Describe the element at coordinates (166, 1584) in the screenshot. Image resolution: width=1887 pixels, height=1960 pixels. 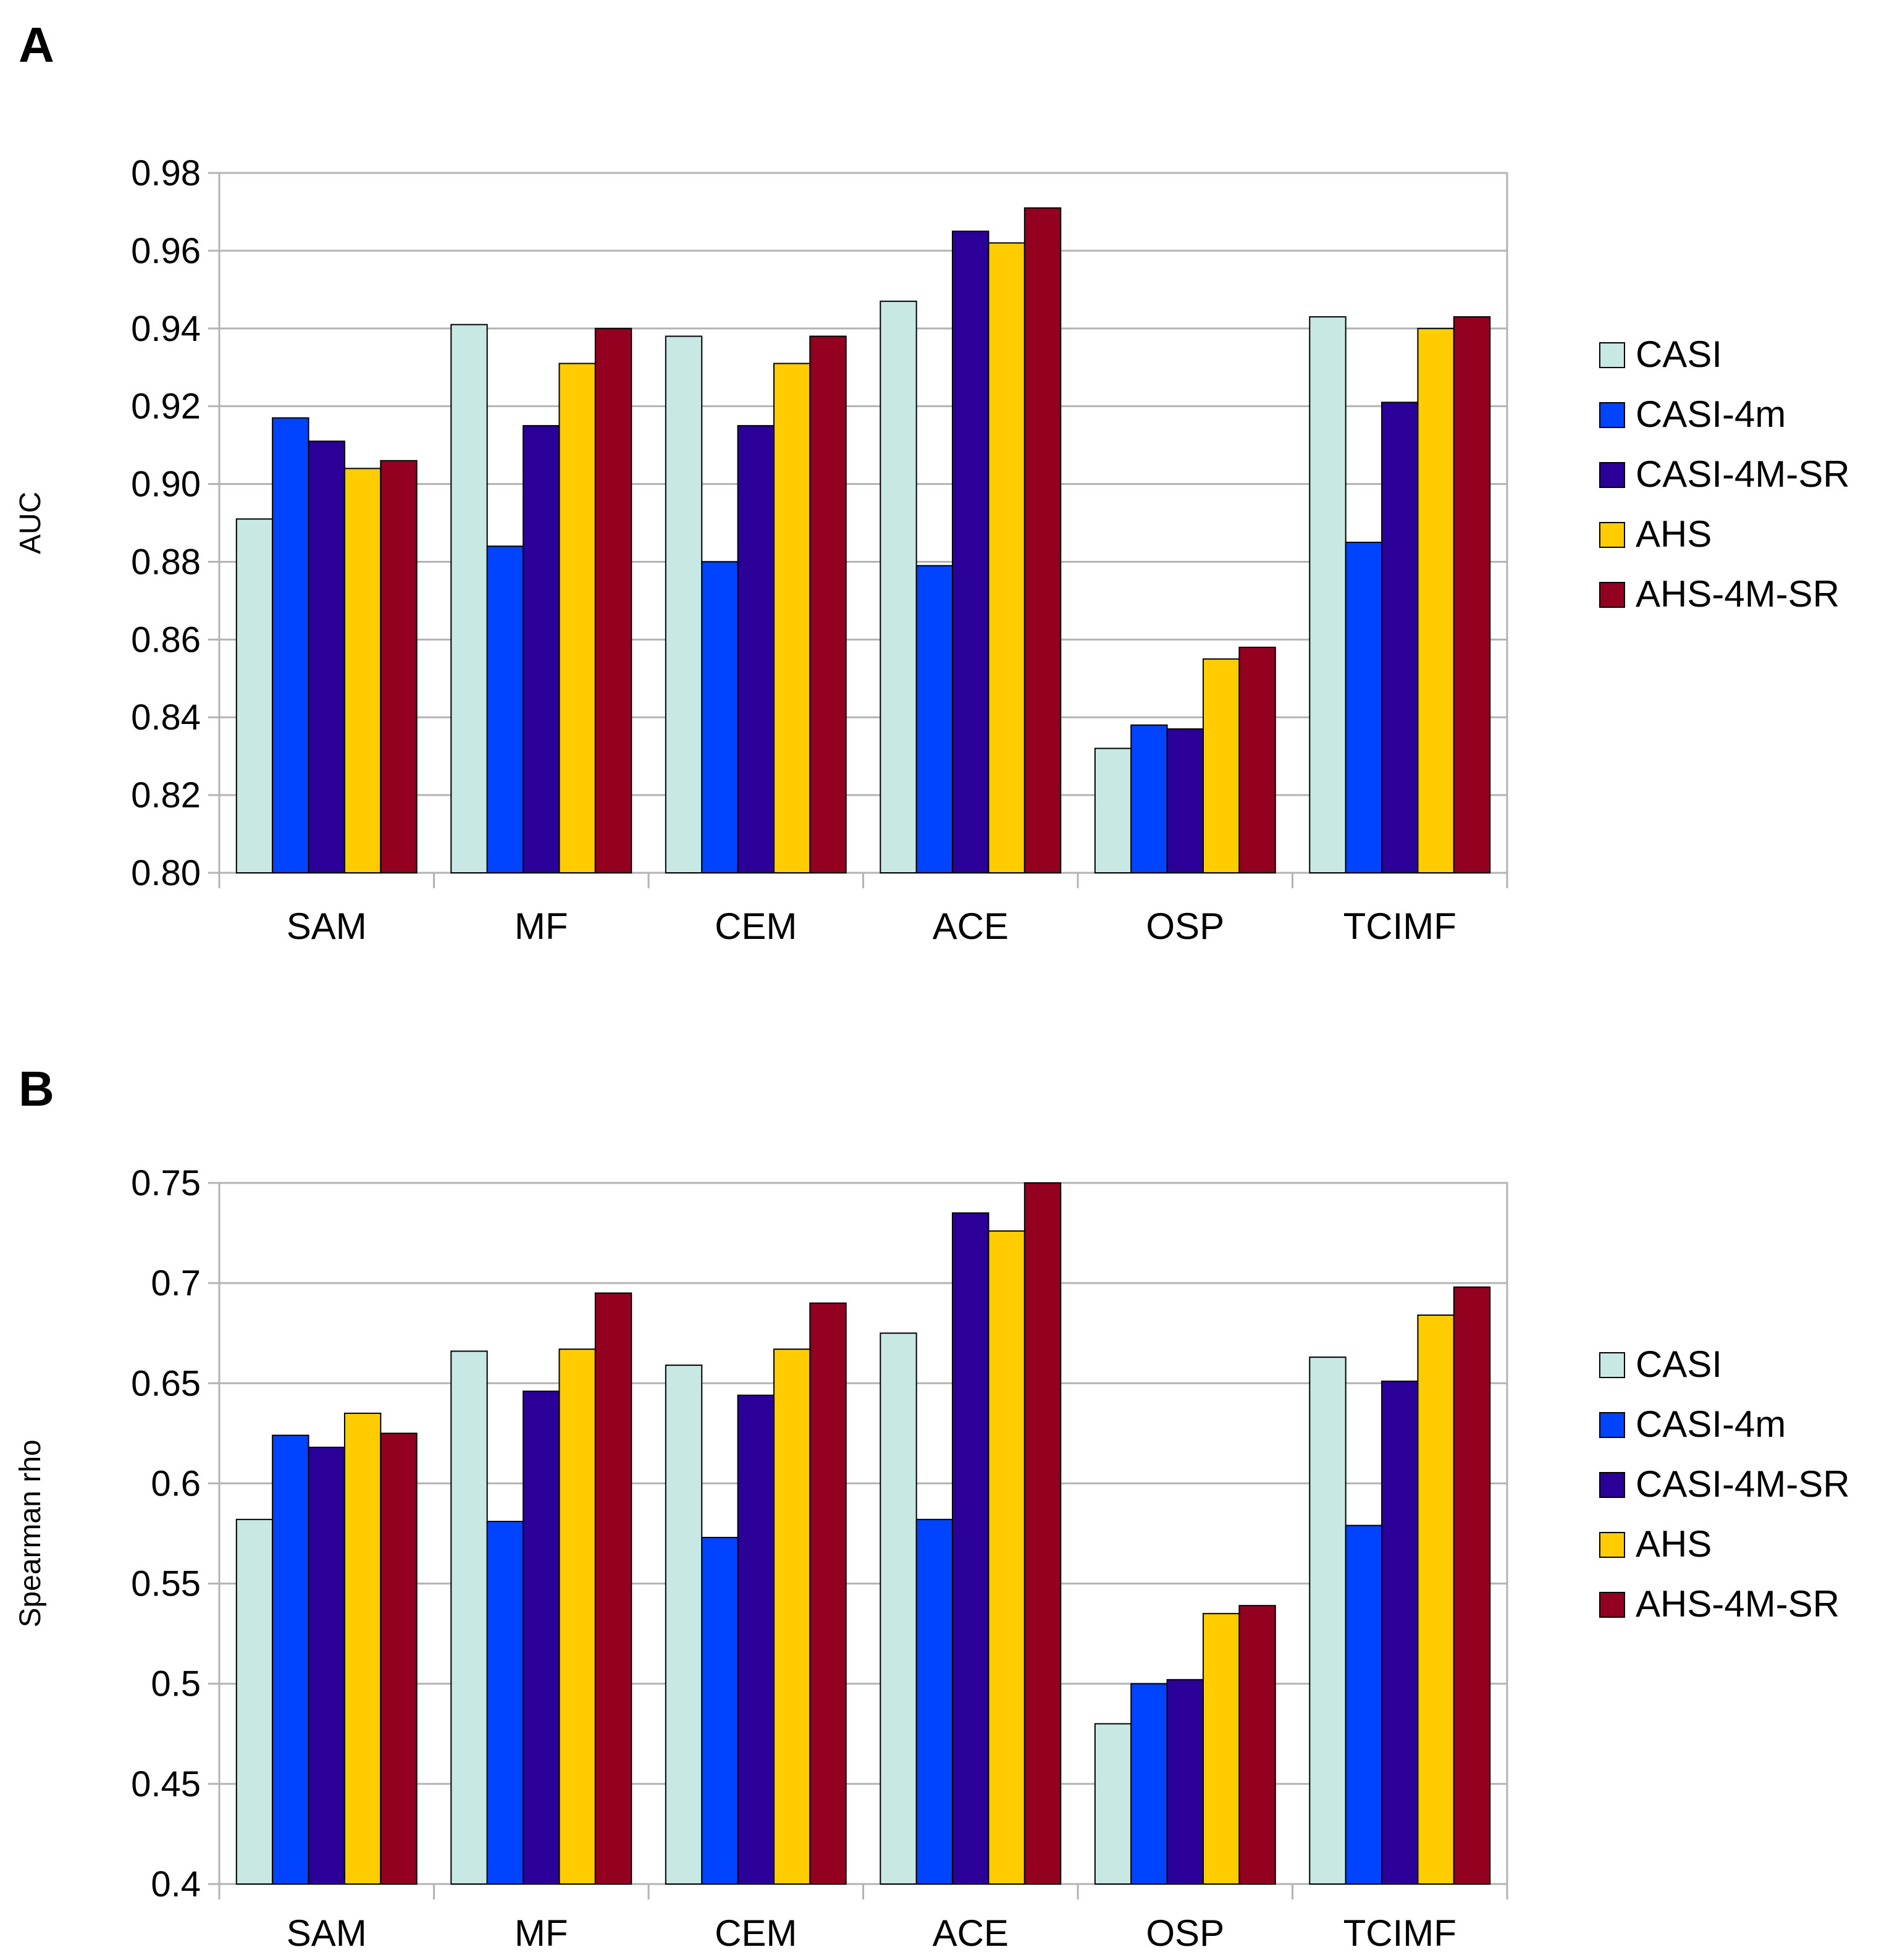
I see `y-tick-label: 0.55` at that location.